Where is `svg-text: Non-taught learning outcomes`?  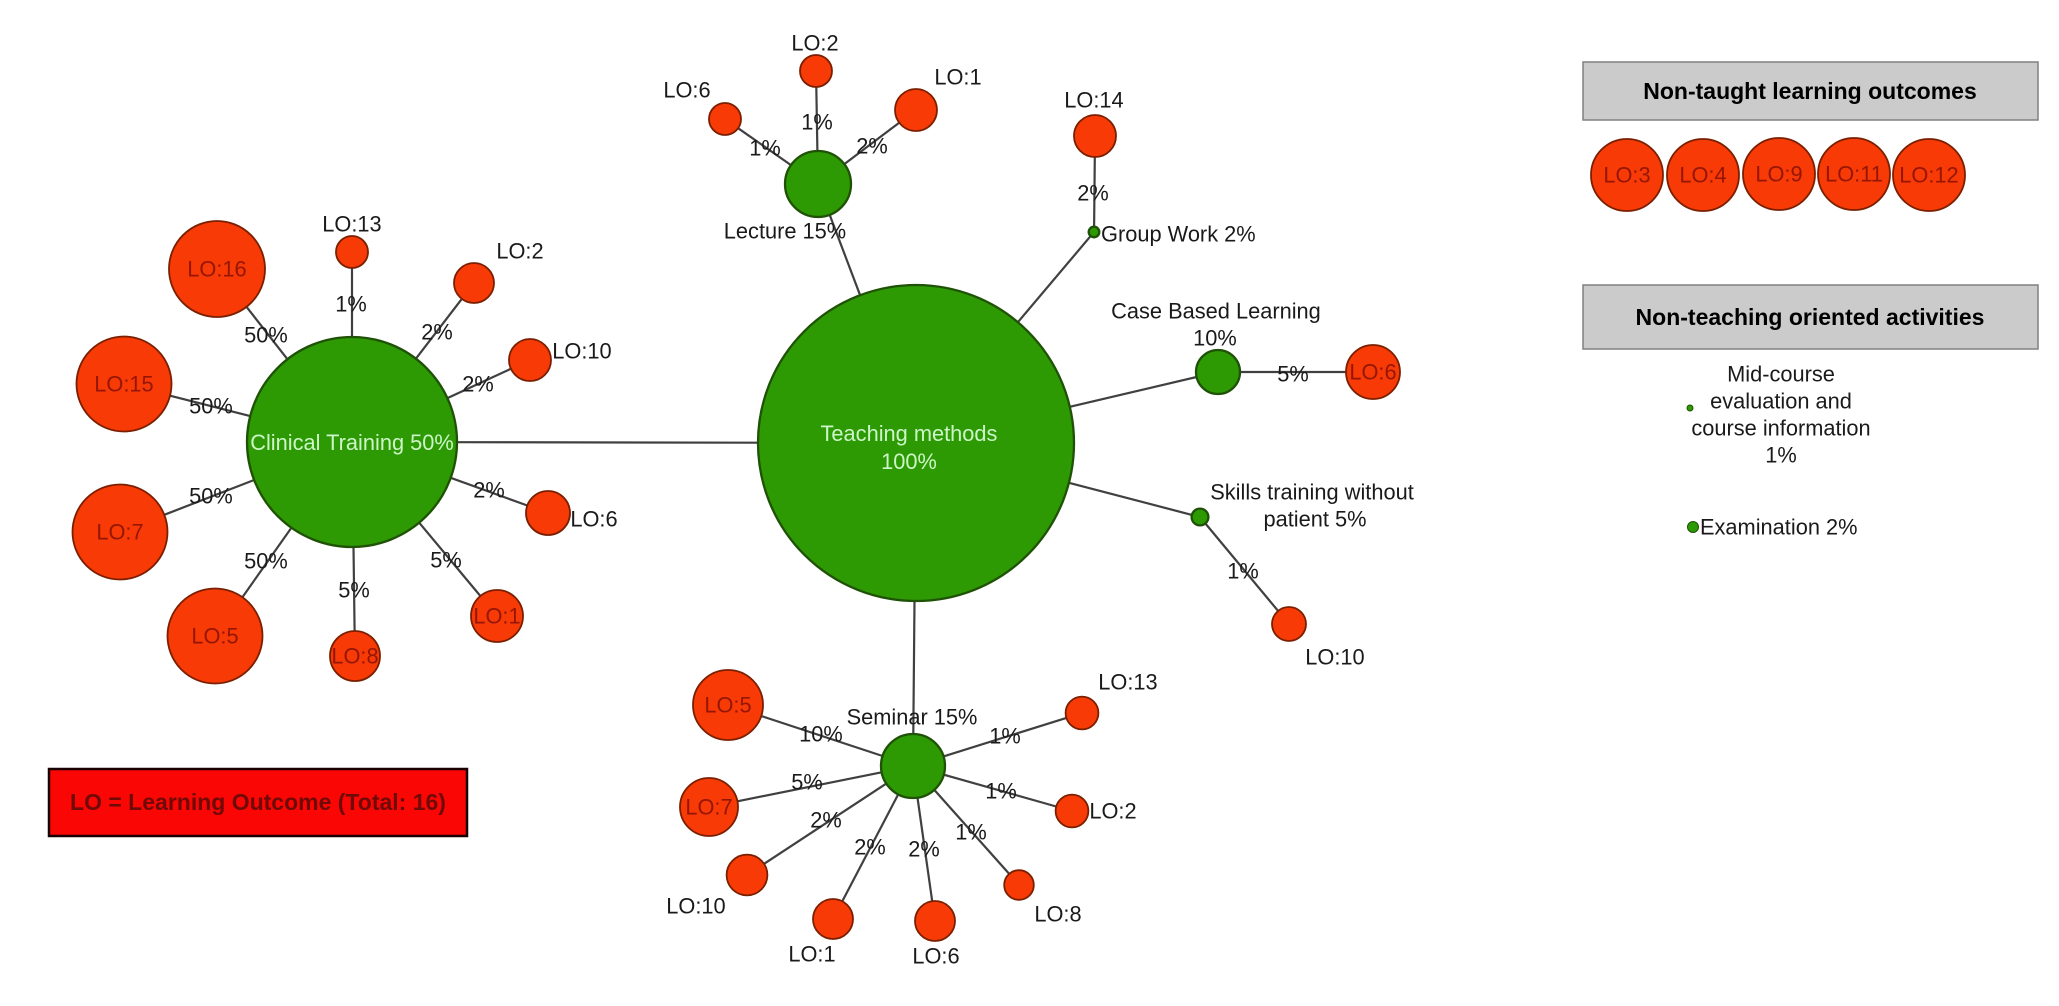
svg-text: Non-taught learning outcomes is located at coordinates (1810, 91).